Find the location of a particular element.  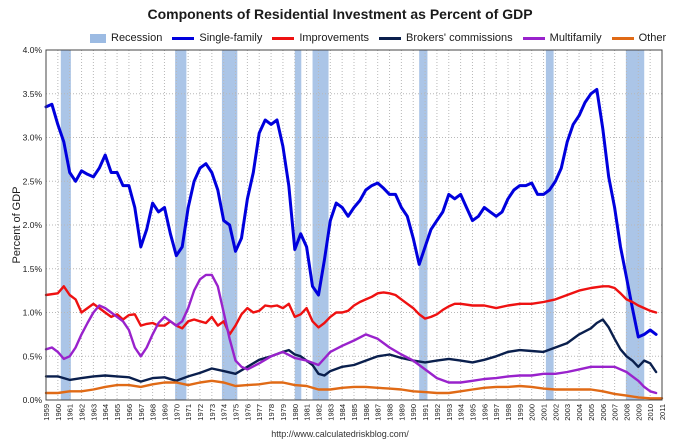

series-line-improvements is located at coordinates (351, 310).